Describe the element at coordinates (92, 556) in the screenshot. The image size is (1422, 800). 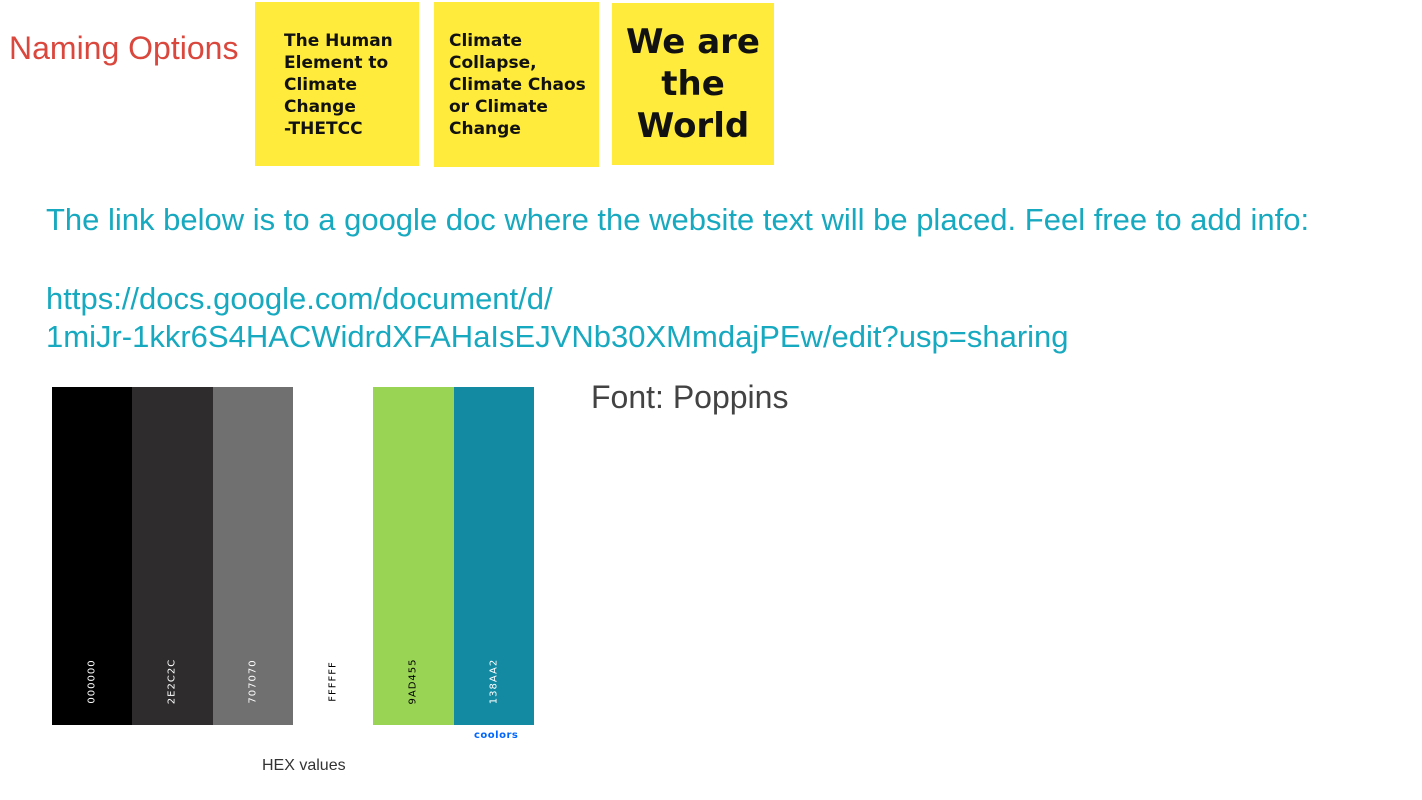
I see `color-swatch: 000000` at that location.